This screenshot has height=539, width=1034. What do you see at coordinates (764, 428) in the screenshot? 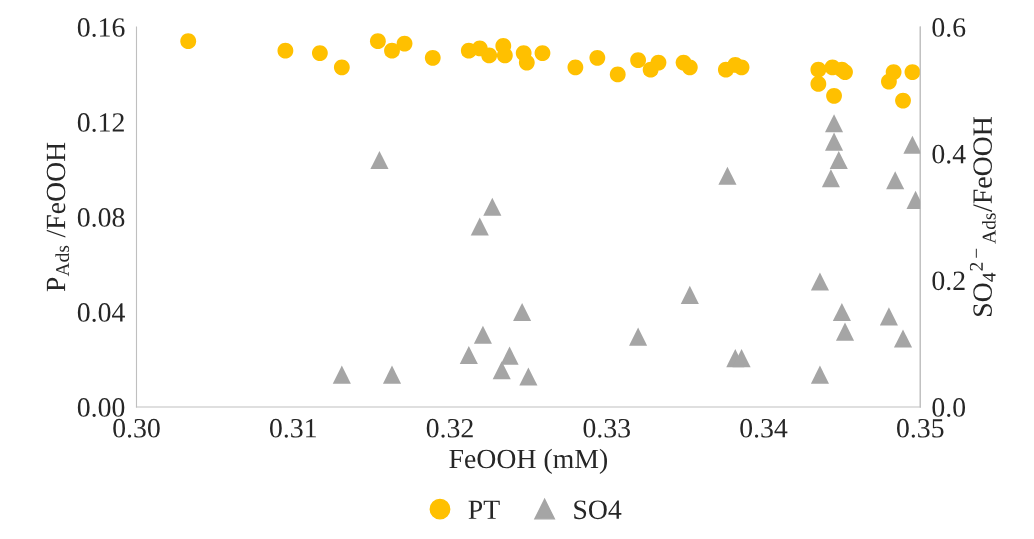
I see `x-tick-label: 0.34` at bounding box center [764, 428].